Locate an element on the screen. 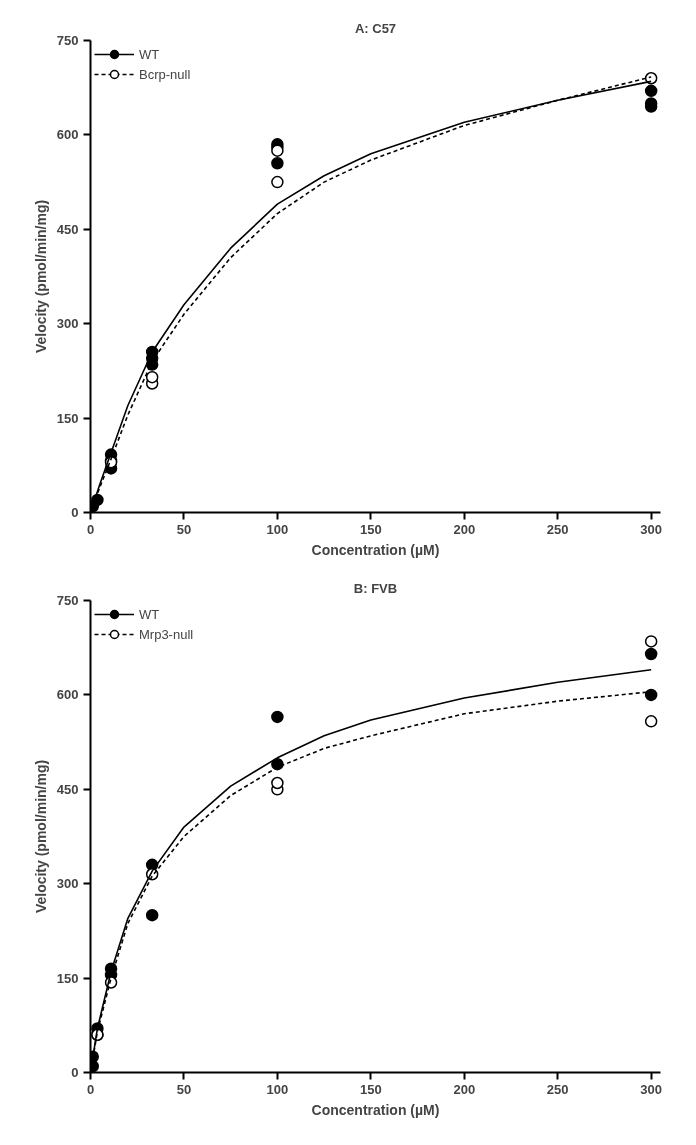 The image size is (696, 1145). legend-label: Bcrp-null is located at coordinates (165, 74).